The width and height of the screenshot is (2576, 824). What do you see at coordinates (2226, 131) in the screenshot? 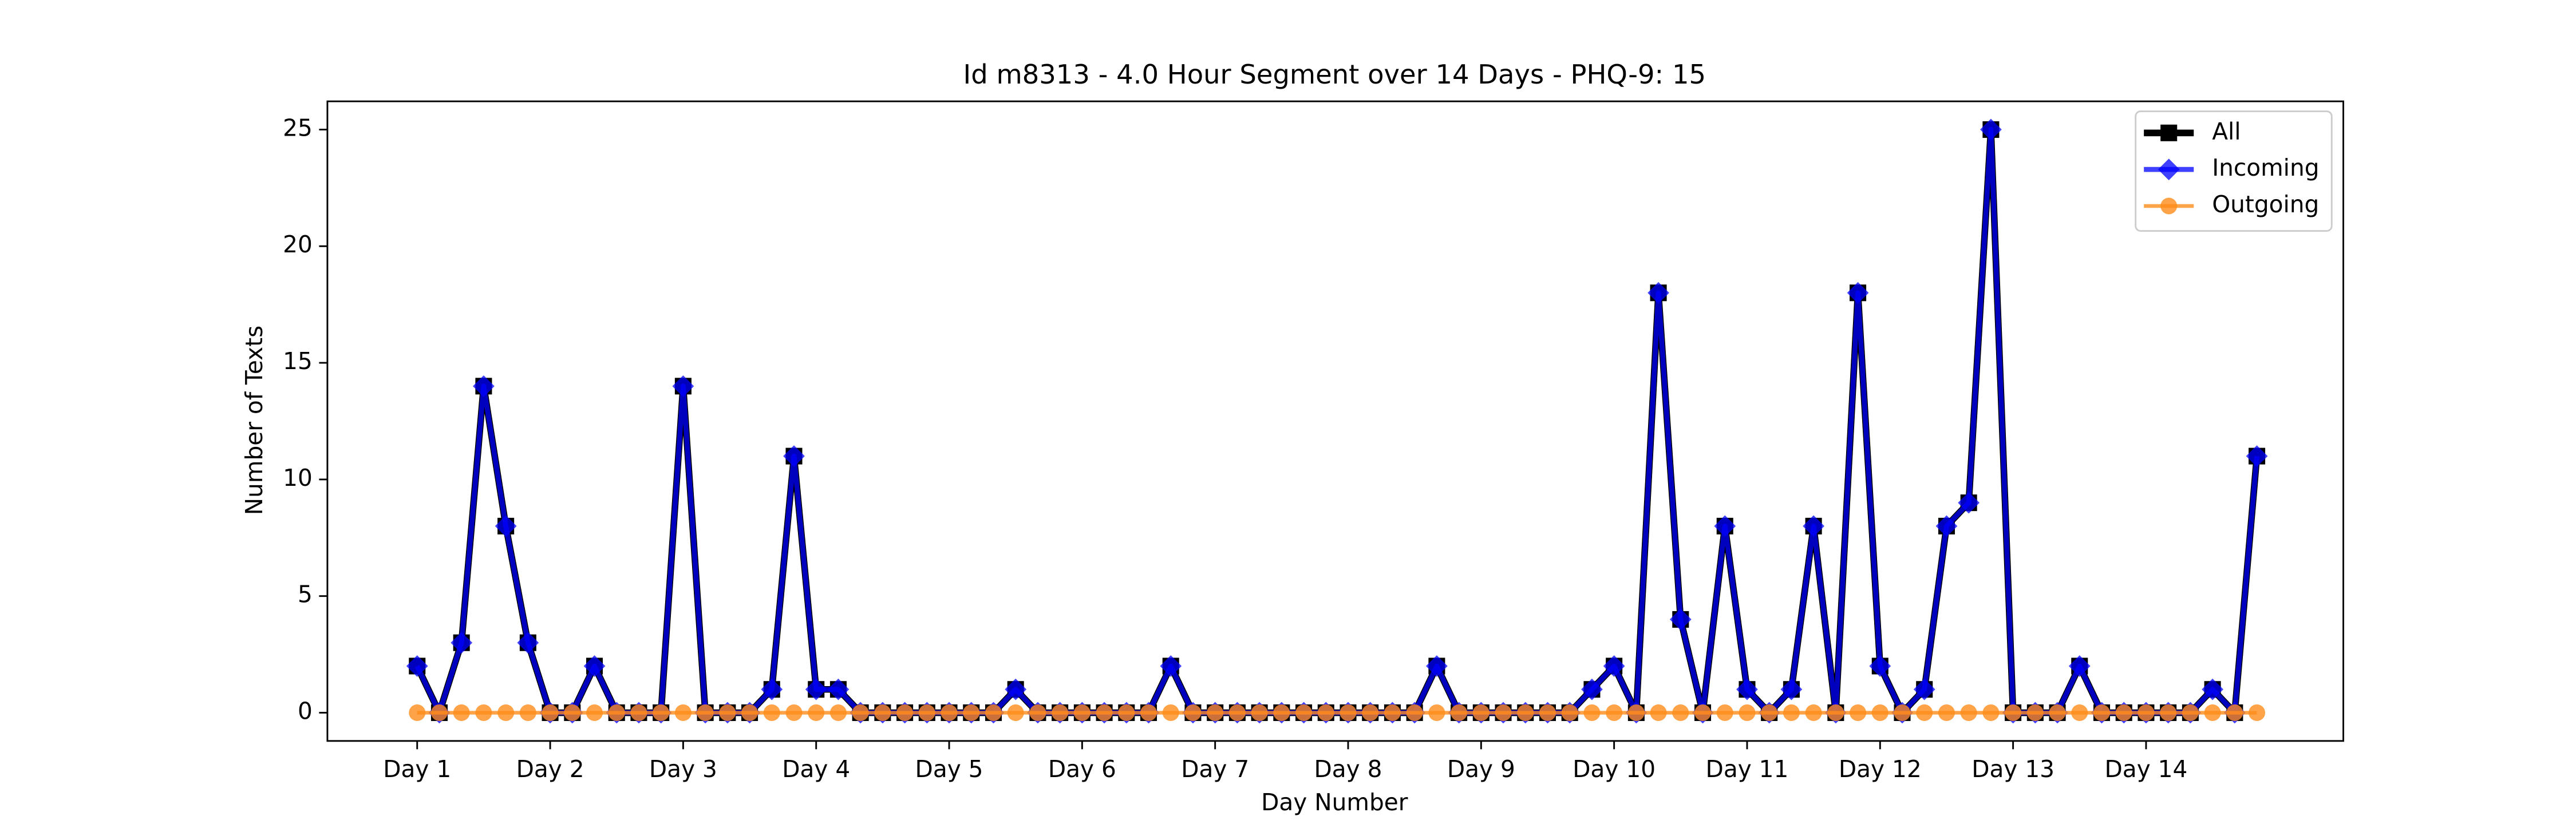
I see `legend-label: All` at bounding box center [2226, 131].